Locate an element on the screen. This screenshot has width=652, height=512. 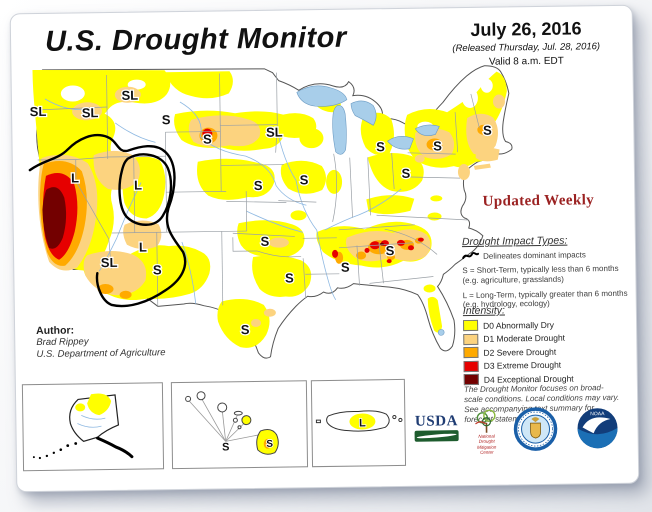
intensity-swatch-d1 is located at coordinates (471, 339).